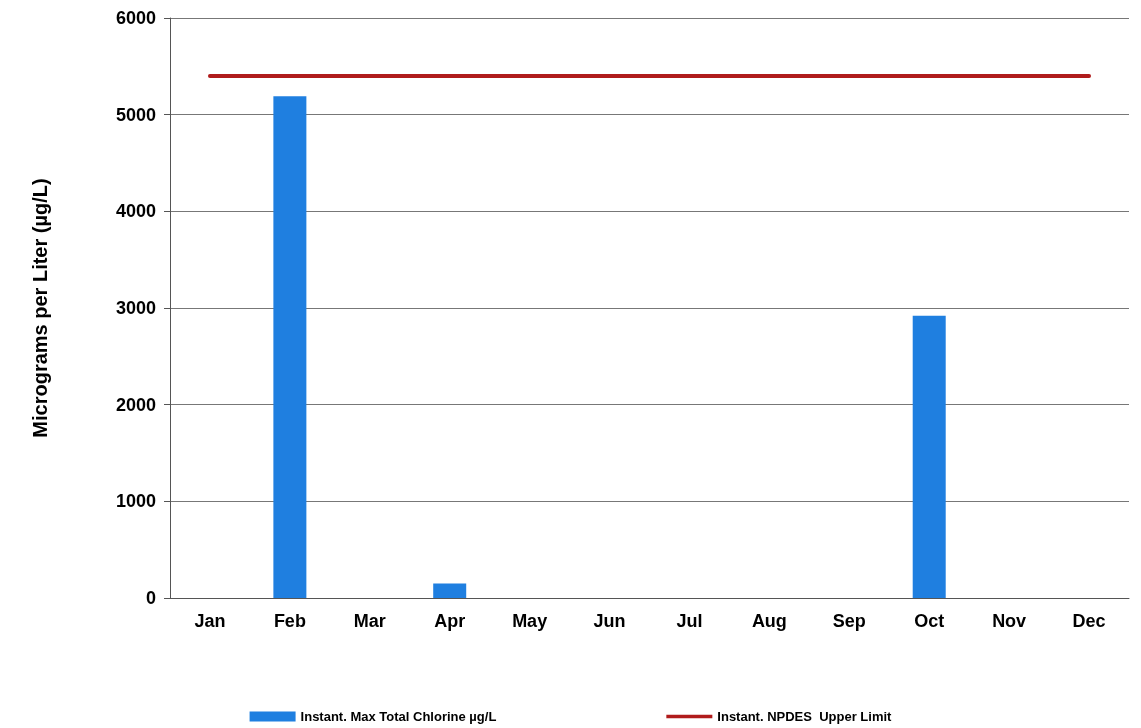  What do you see at coordinates (135, 211) in the screenshot?
I see `y-tick-label: 4000` at bounding box center [135, 211].